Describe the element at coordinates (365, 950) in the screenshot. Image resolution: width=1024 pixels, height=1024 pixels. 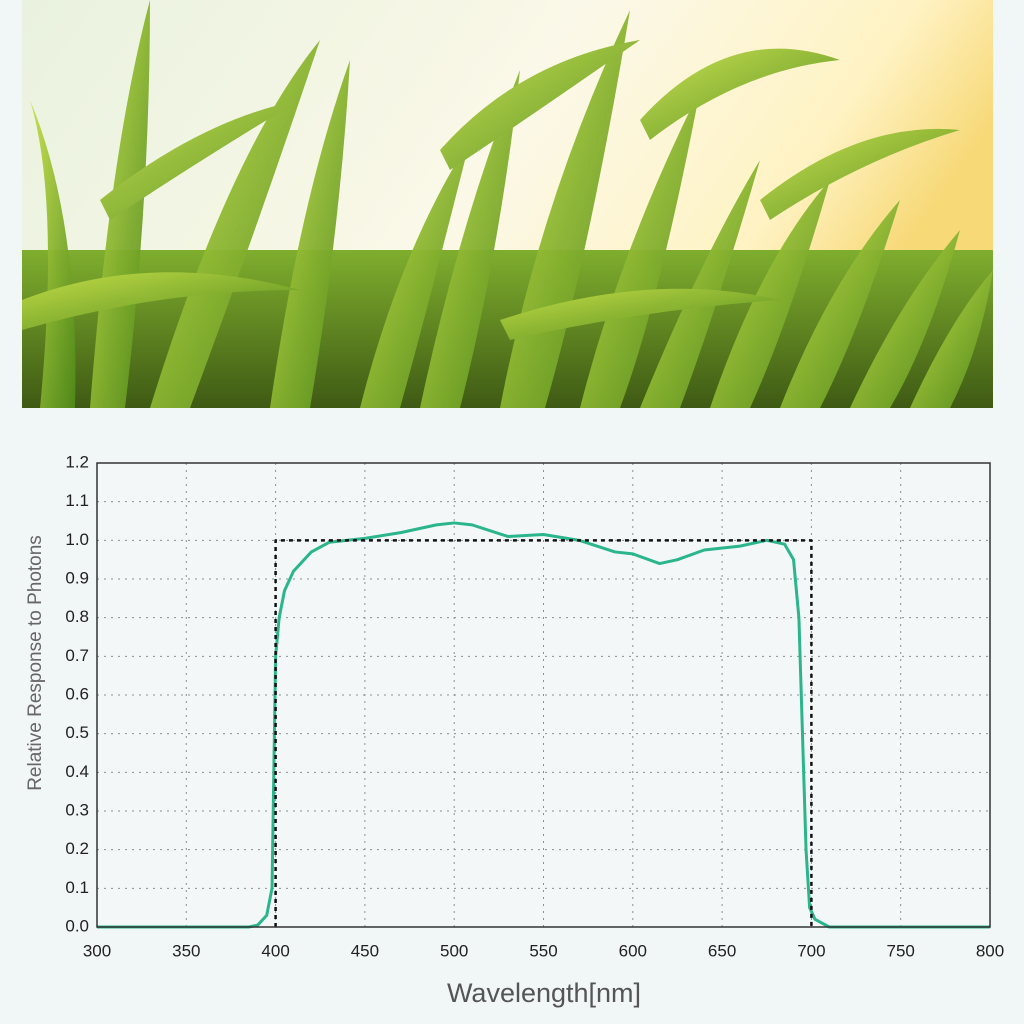
I see `x-tick-label: 450` at that location.